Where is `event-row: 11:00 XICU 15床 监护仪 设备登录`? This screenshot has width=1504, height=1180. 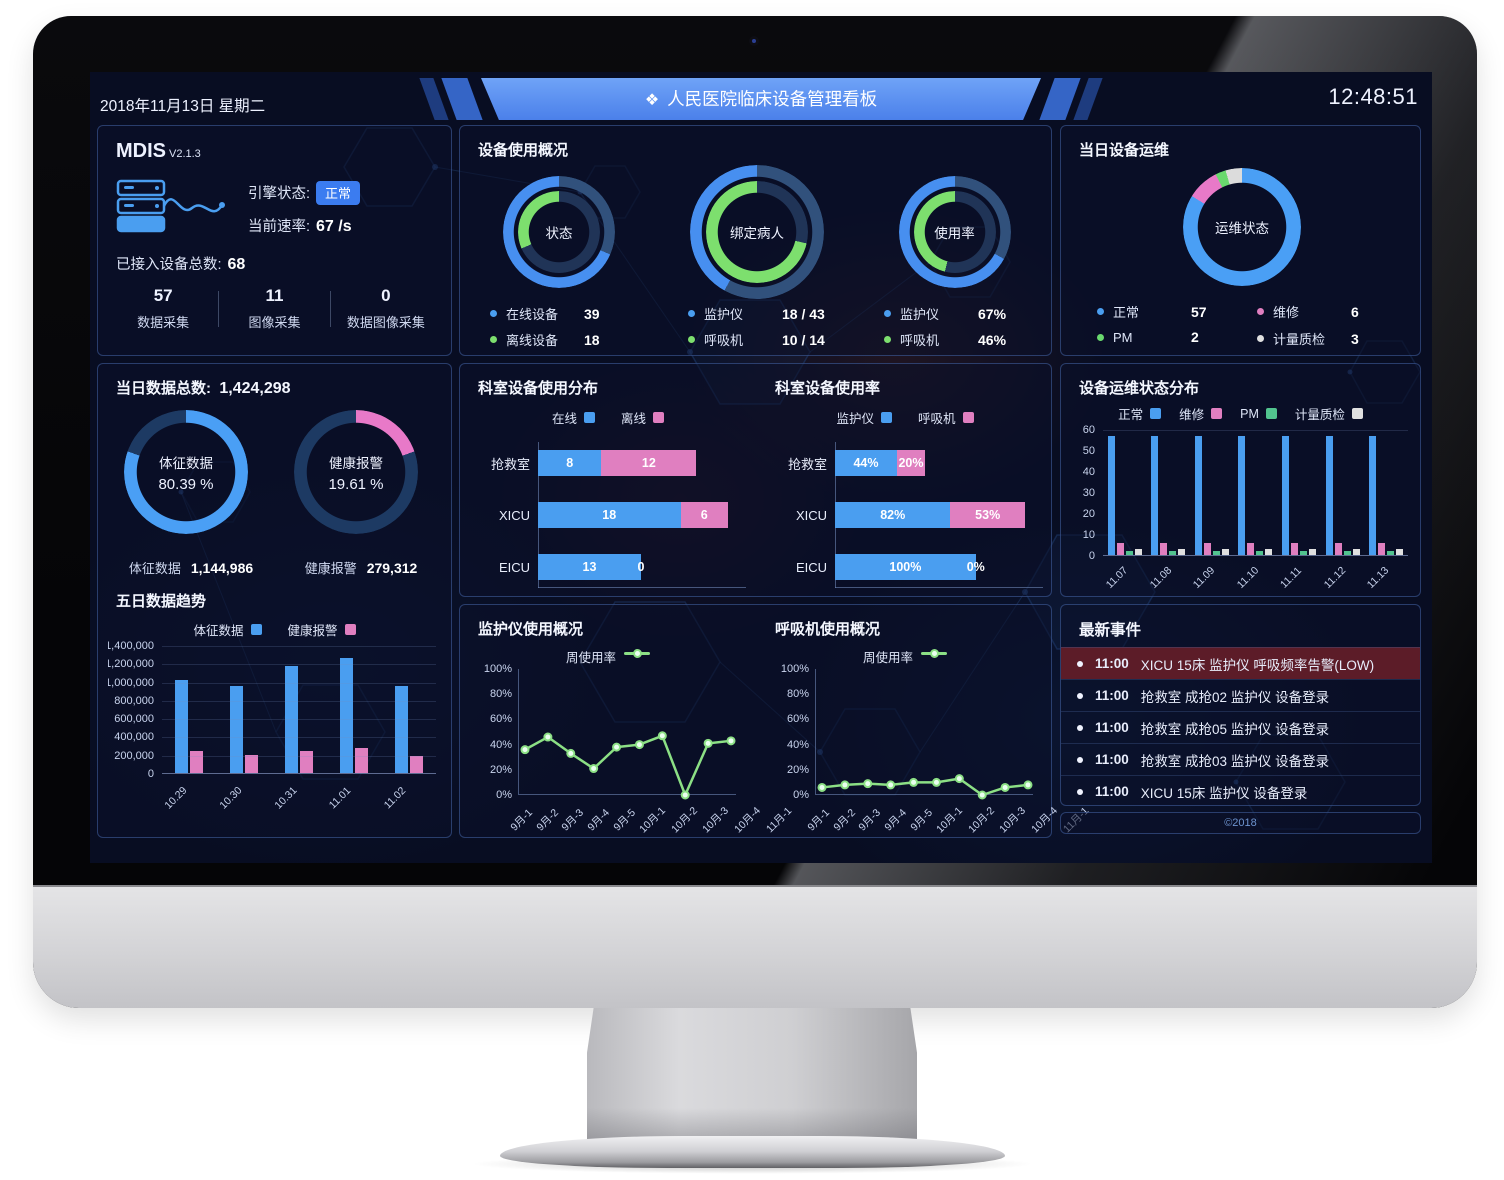
event-row: 11:00 XICU 15床 监护仪 设备登录 is located at coordinates (1240, 790).